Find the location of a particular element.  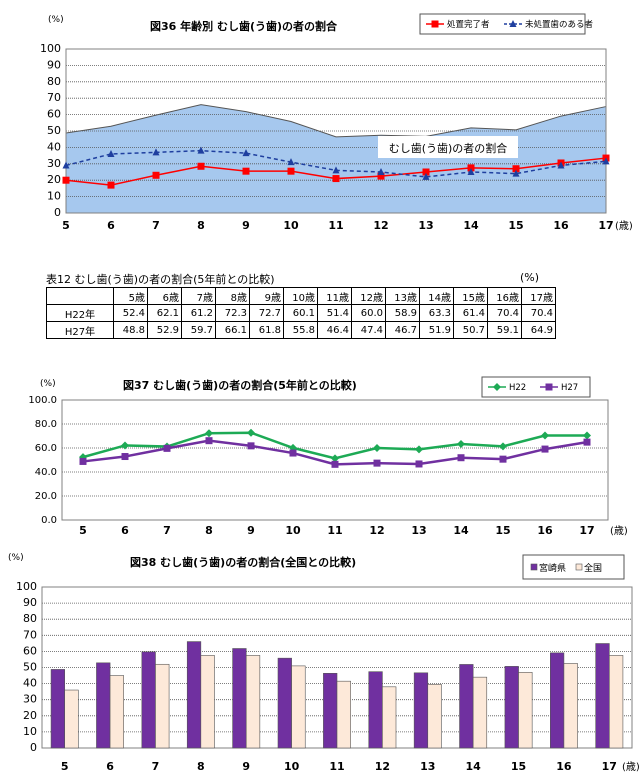

y-tick-label: 30 is located at coordinates (30, 699).